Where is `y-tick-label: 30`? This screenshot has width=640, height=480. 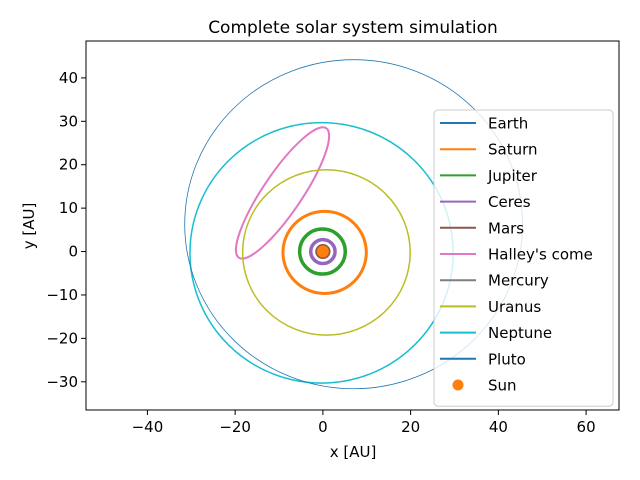 y-tick-label: 30 is located at coordinates (68, 121).